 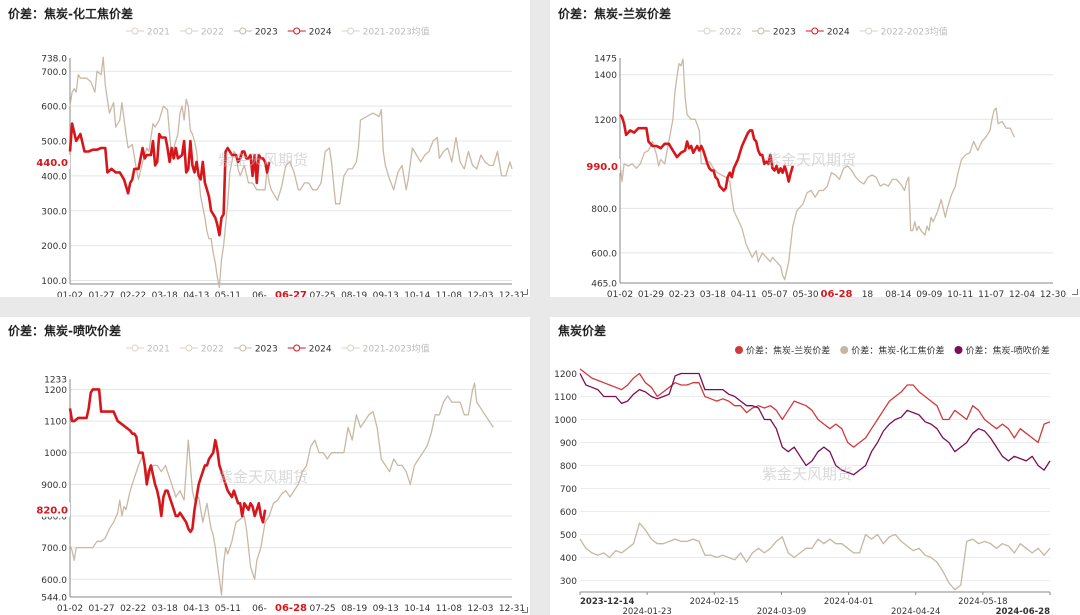 What do you see at coordinates (868, 293) in the screenshot?
I see `x-tick-label: 18` at bounding box center [868, 293].